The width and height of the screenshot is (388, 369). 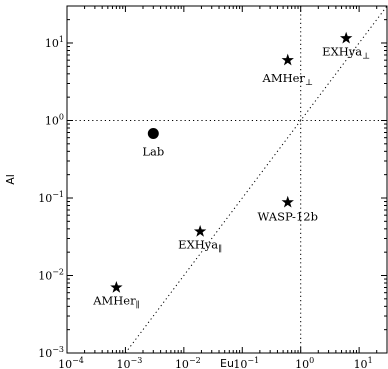 What do you see at coordinates (200, 245) in the screenshot?
I see `label-exhya-par: EXHya∥` at bounding box center [200, 245].